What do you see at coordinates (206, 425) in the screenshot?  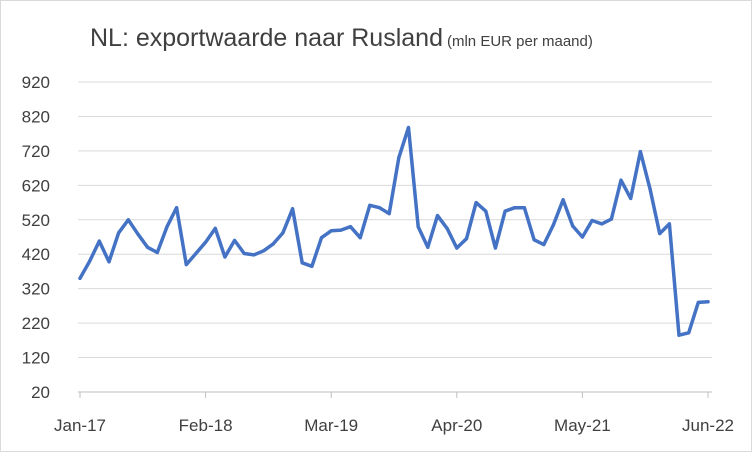 I see `x-tick-label: Feb-18` at bounding box center [206, 425].